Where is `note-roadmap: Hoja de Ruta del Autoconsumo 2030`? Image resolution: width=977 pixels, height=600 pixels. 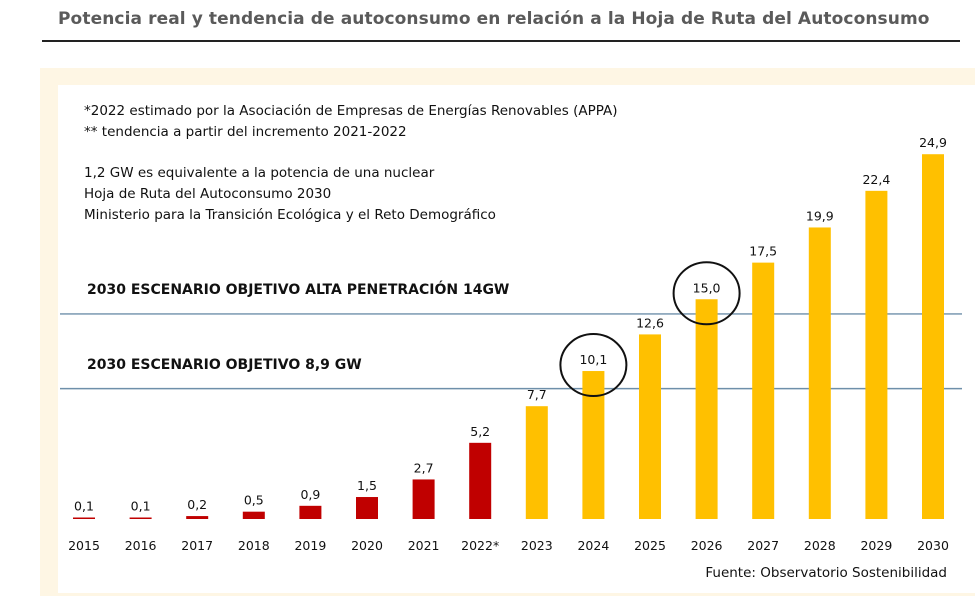 note-roadmap: Hoja de Ruta del Autoconsumo 2030 is located at coordinates (208, 194).